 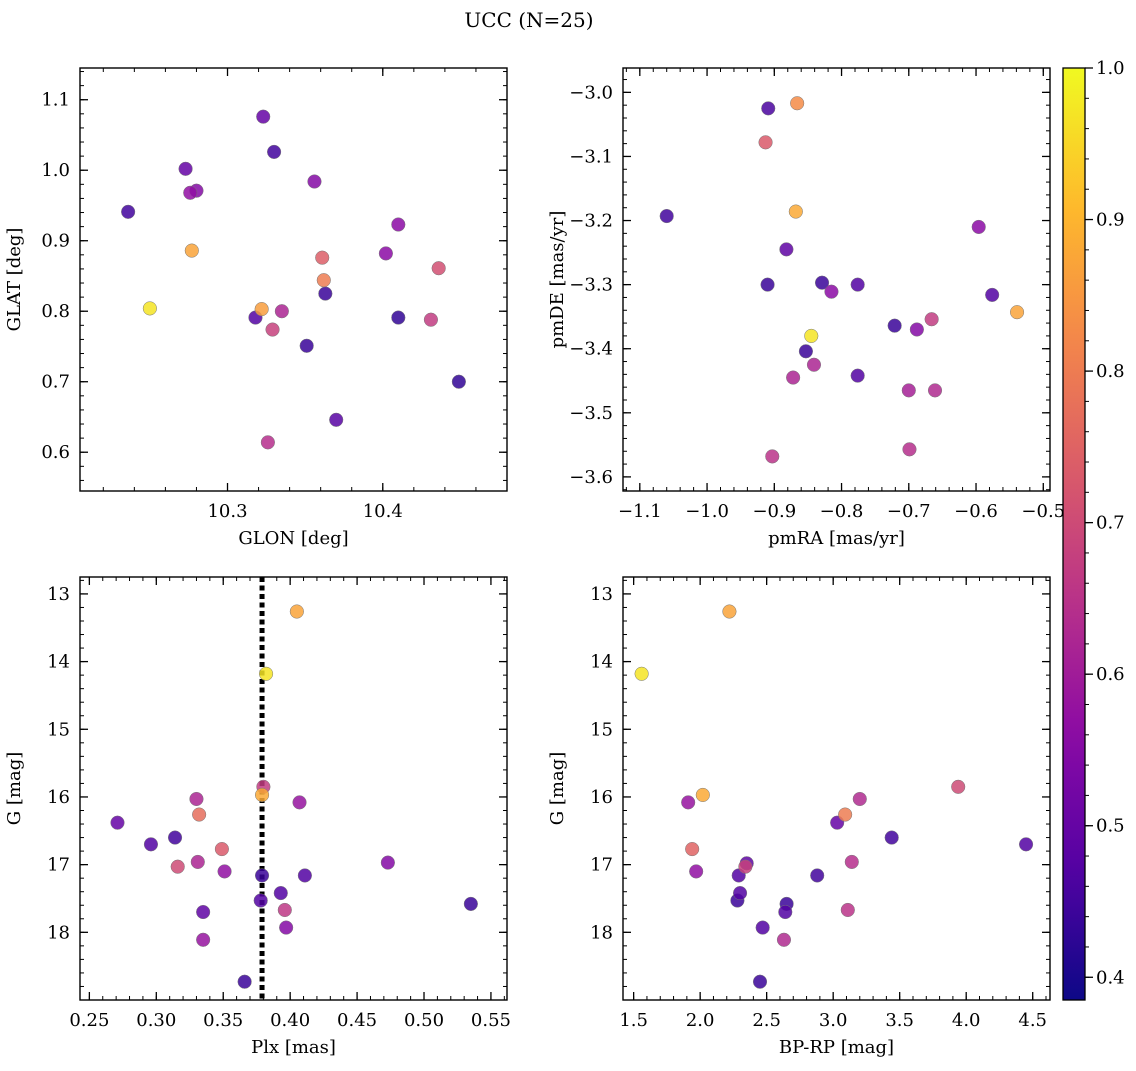 What do you see at coordinates (14, 280) in the screenshot?
I see `y-axis-label: GLAT [deg]` at bounding box center [14, 280].